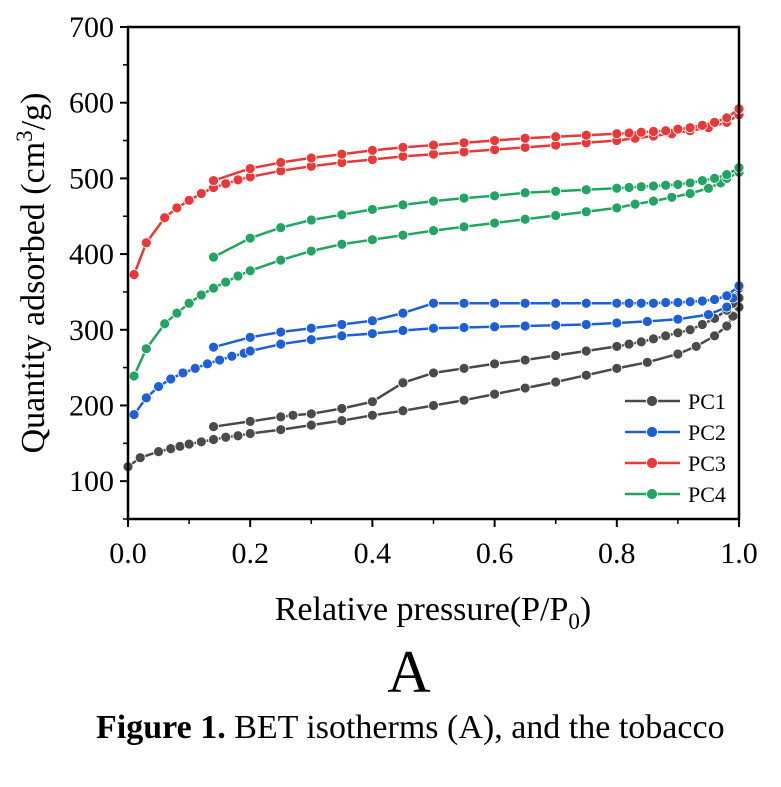 Image resolution: width=781 pixels, height=787 pixels. Describe the element at coordinates (739, 553) in the screenshot. I see `x-tick-label: 1.0` at that location.